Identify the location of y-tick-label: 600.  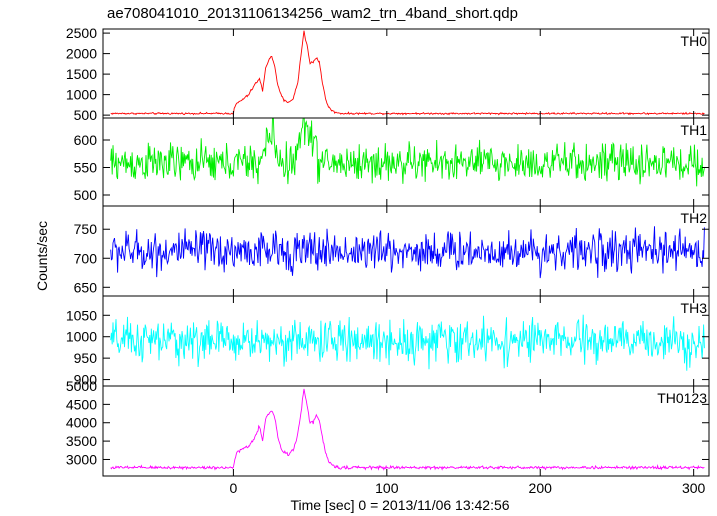
(86, 140).